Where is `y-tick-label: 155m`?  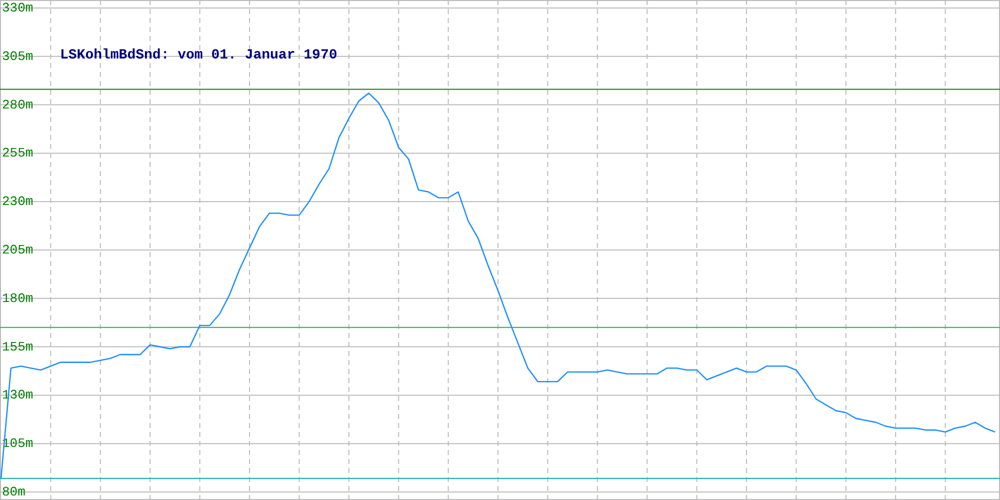
y-tick-label: 155m is located at coordinates (18, 346).